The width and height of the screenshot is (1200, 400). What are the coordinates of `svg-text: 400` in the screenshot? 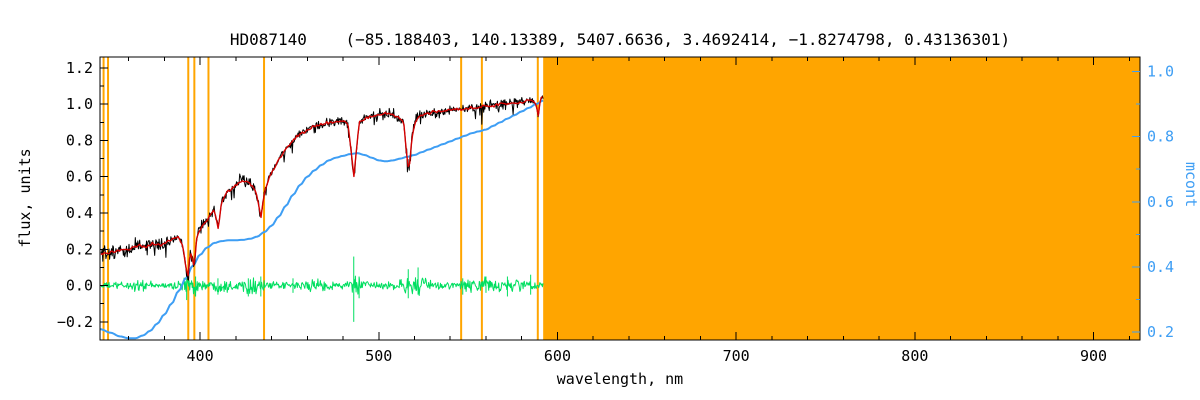 It's located at (200, 356).